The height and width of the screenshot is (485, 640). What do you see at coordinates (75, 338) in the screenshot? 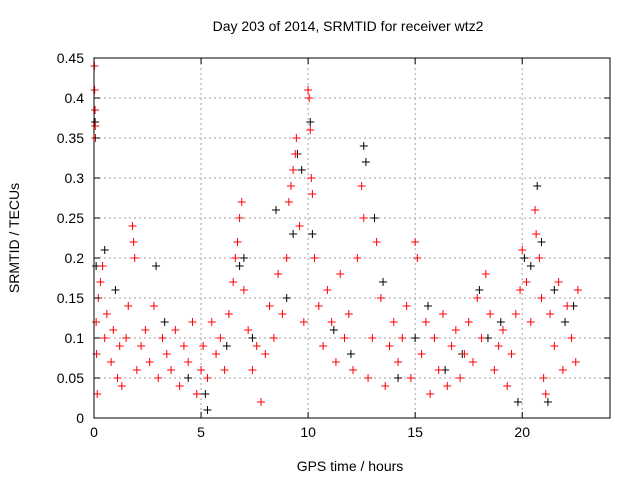
I see `y-tick-label: 0.1` at bounding box center [75, 338].